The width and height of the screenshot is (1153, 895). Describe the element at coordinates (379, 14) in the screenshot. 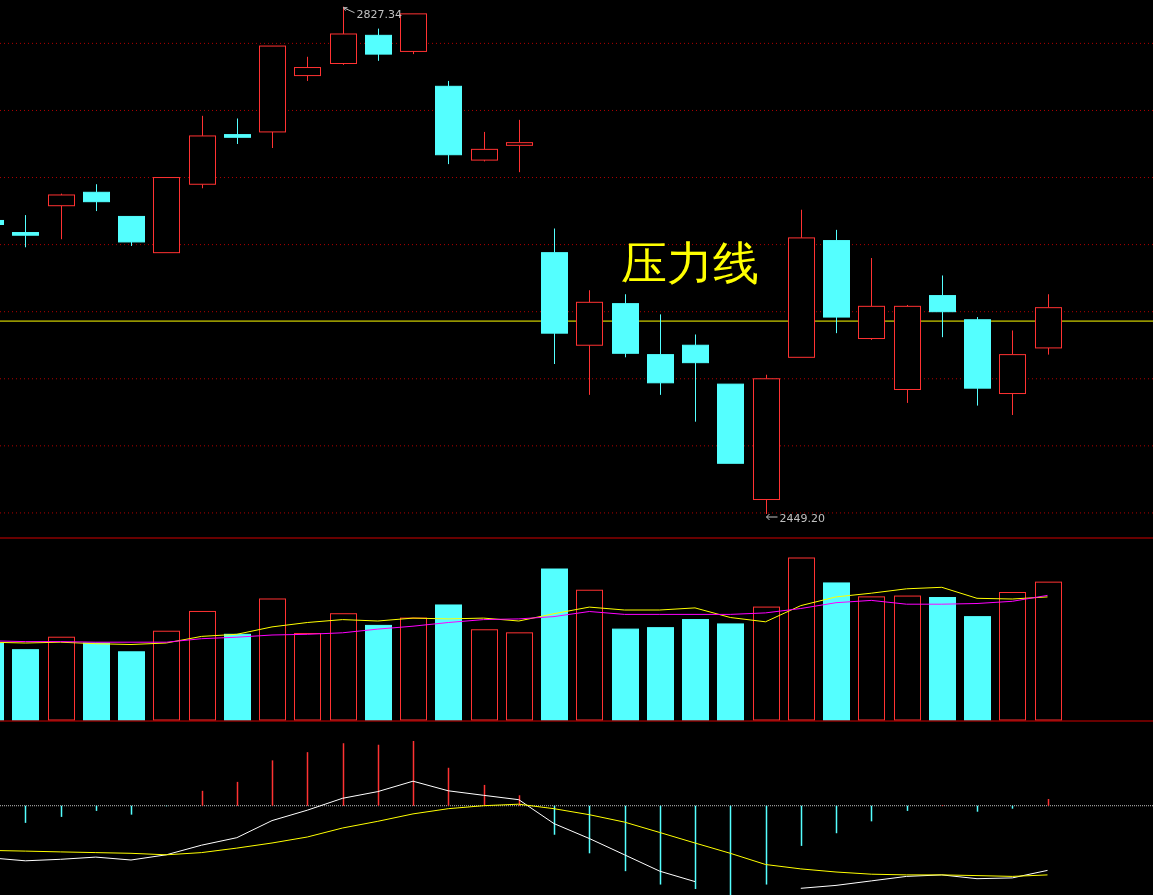

I see `annotation: 2827.34` at that location.